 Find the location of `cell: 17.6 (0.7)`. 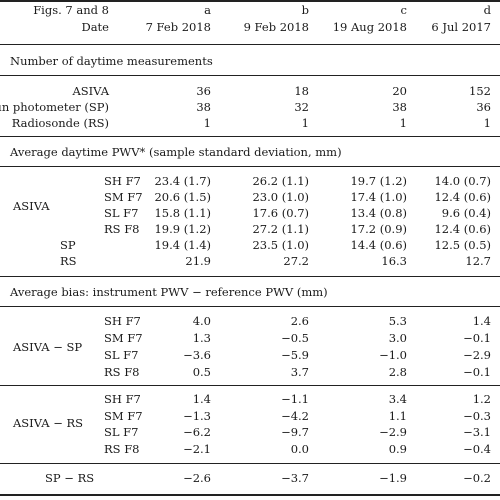

cell: 17.6 (0.7) is located at coordinates (280, 213).